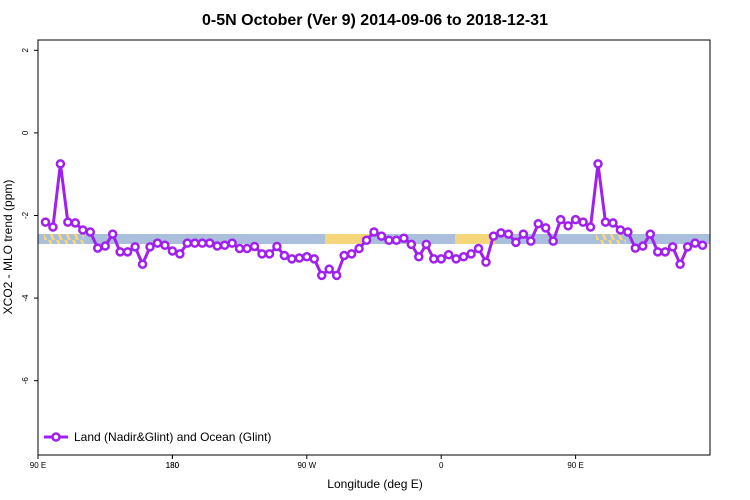  What do you see at coordinates (25, 381) in the screenshot?
I see `y-tick-label: -6` at bounding box center [25, 381].